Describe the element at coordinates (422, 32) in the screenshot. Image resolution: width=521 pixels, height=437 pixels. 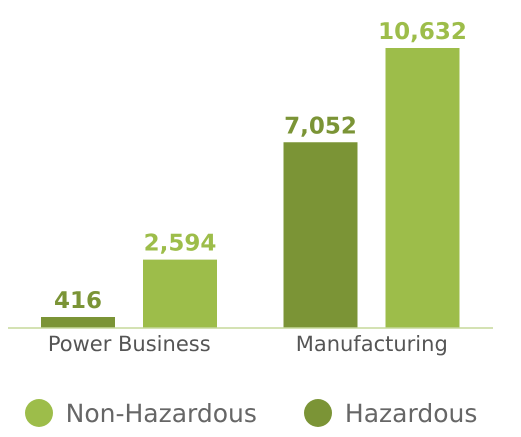
I see `data-label: 10,632` at that location.